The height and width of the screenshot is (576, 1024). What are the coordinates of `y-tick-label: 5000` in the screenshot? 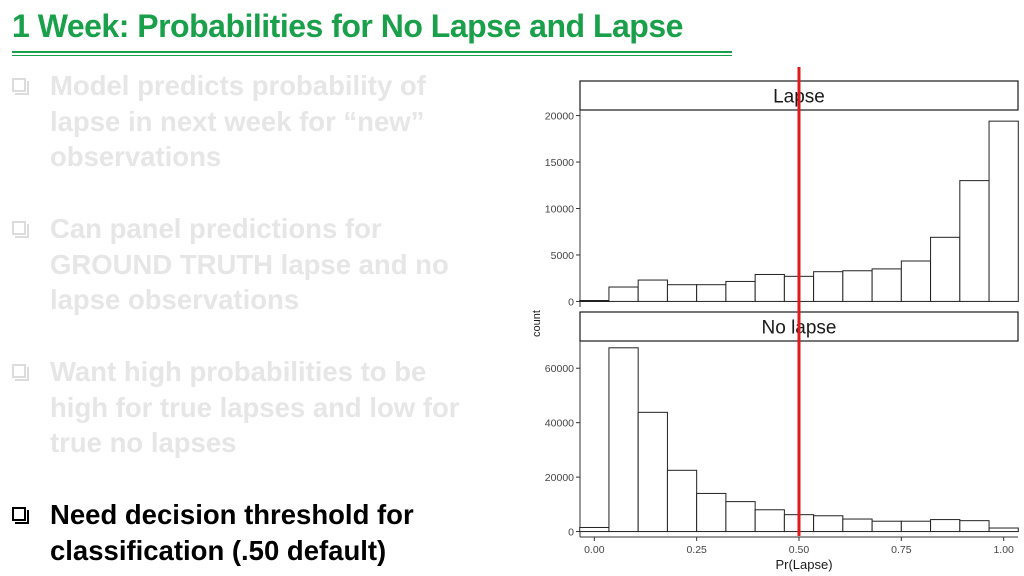 It's located at (563, 256).